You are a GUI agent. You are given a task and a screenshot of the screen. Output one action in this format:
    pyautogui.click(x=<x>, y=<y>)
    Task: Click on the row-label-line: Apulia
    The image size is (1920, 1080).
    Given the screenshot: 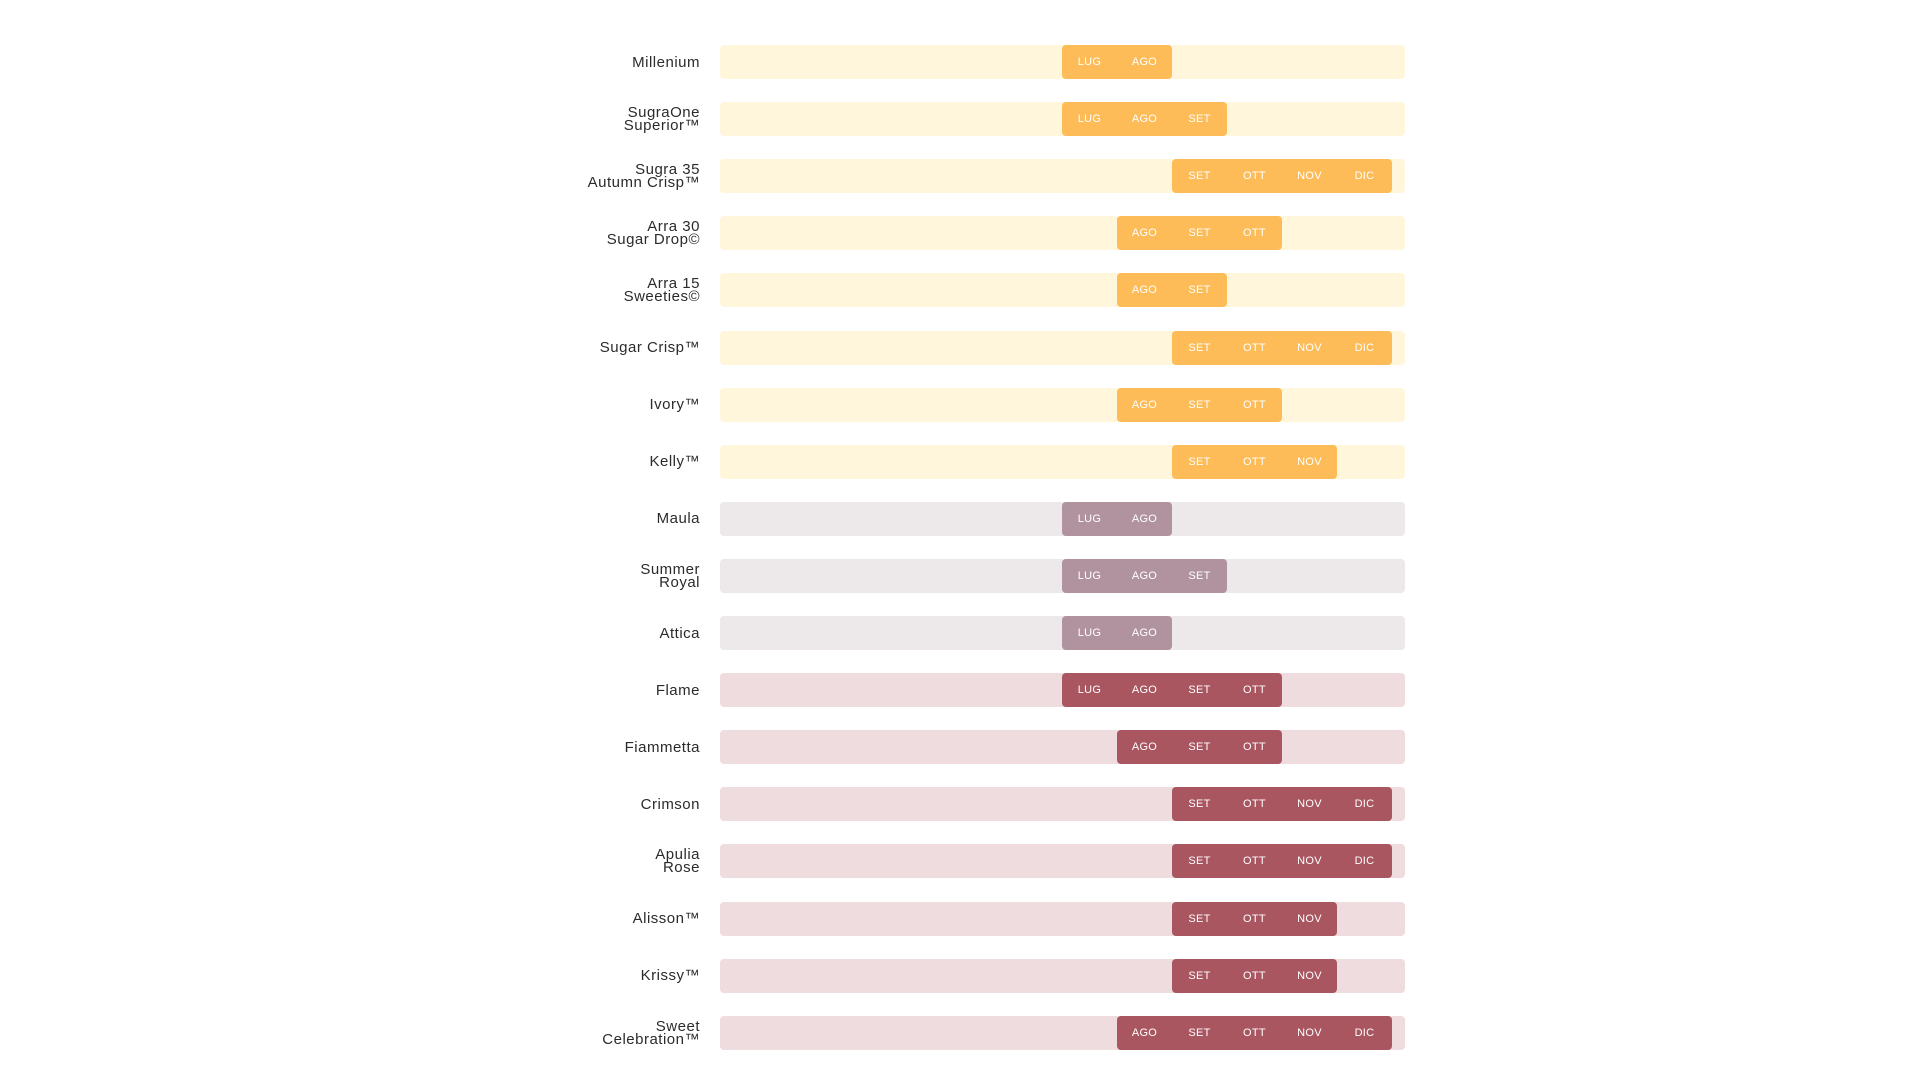 What is the action you would take?
    pyautogui.click(x=677, y=855)
    